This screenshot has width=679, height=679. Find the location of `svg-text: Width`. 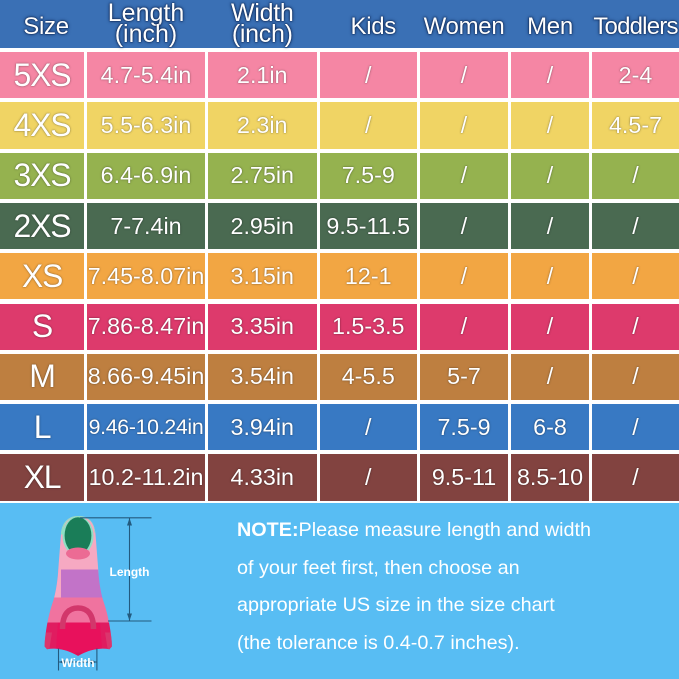

svg-text: Width is located at coordinates (77, 663).